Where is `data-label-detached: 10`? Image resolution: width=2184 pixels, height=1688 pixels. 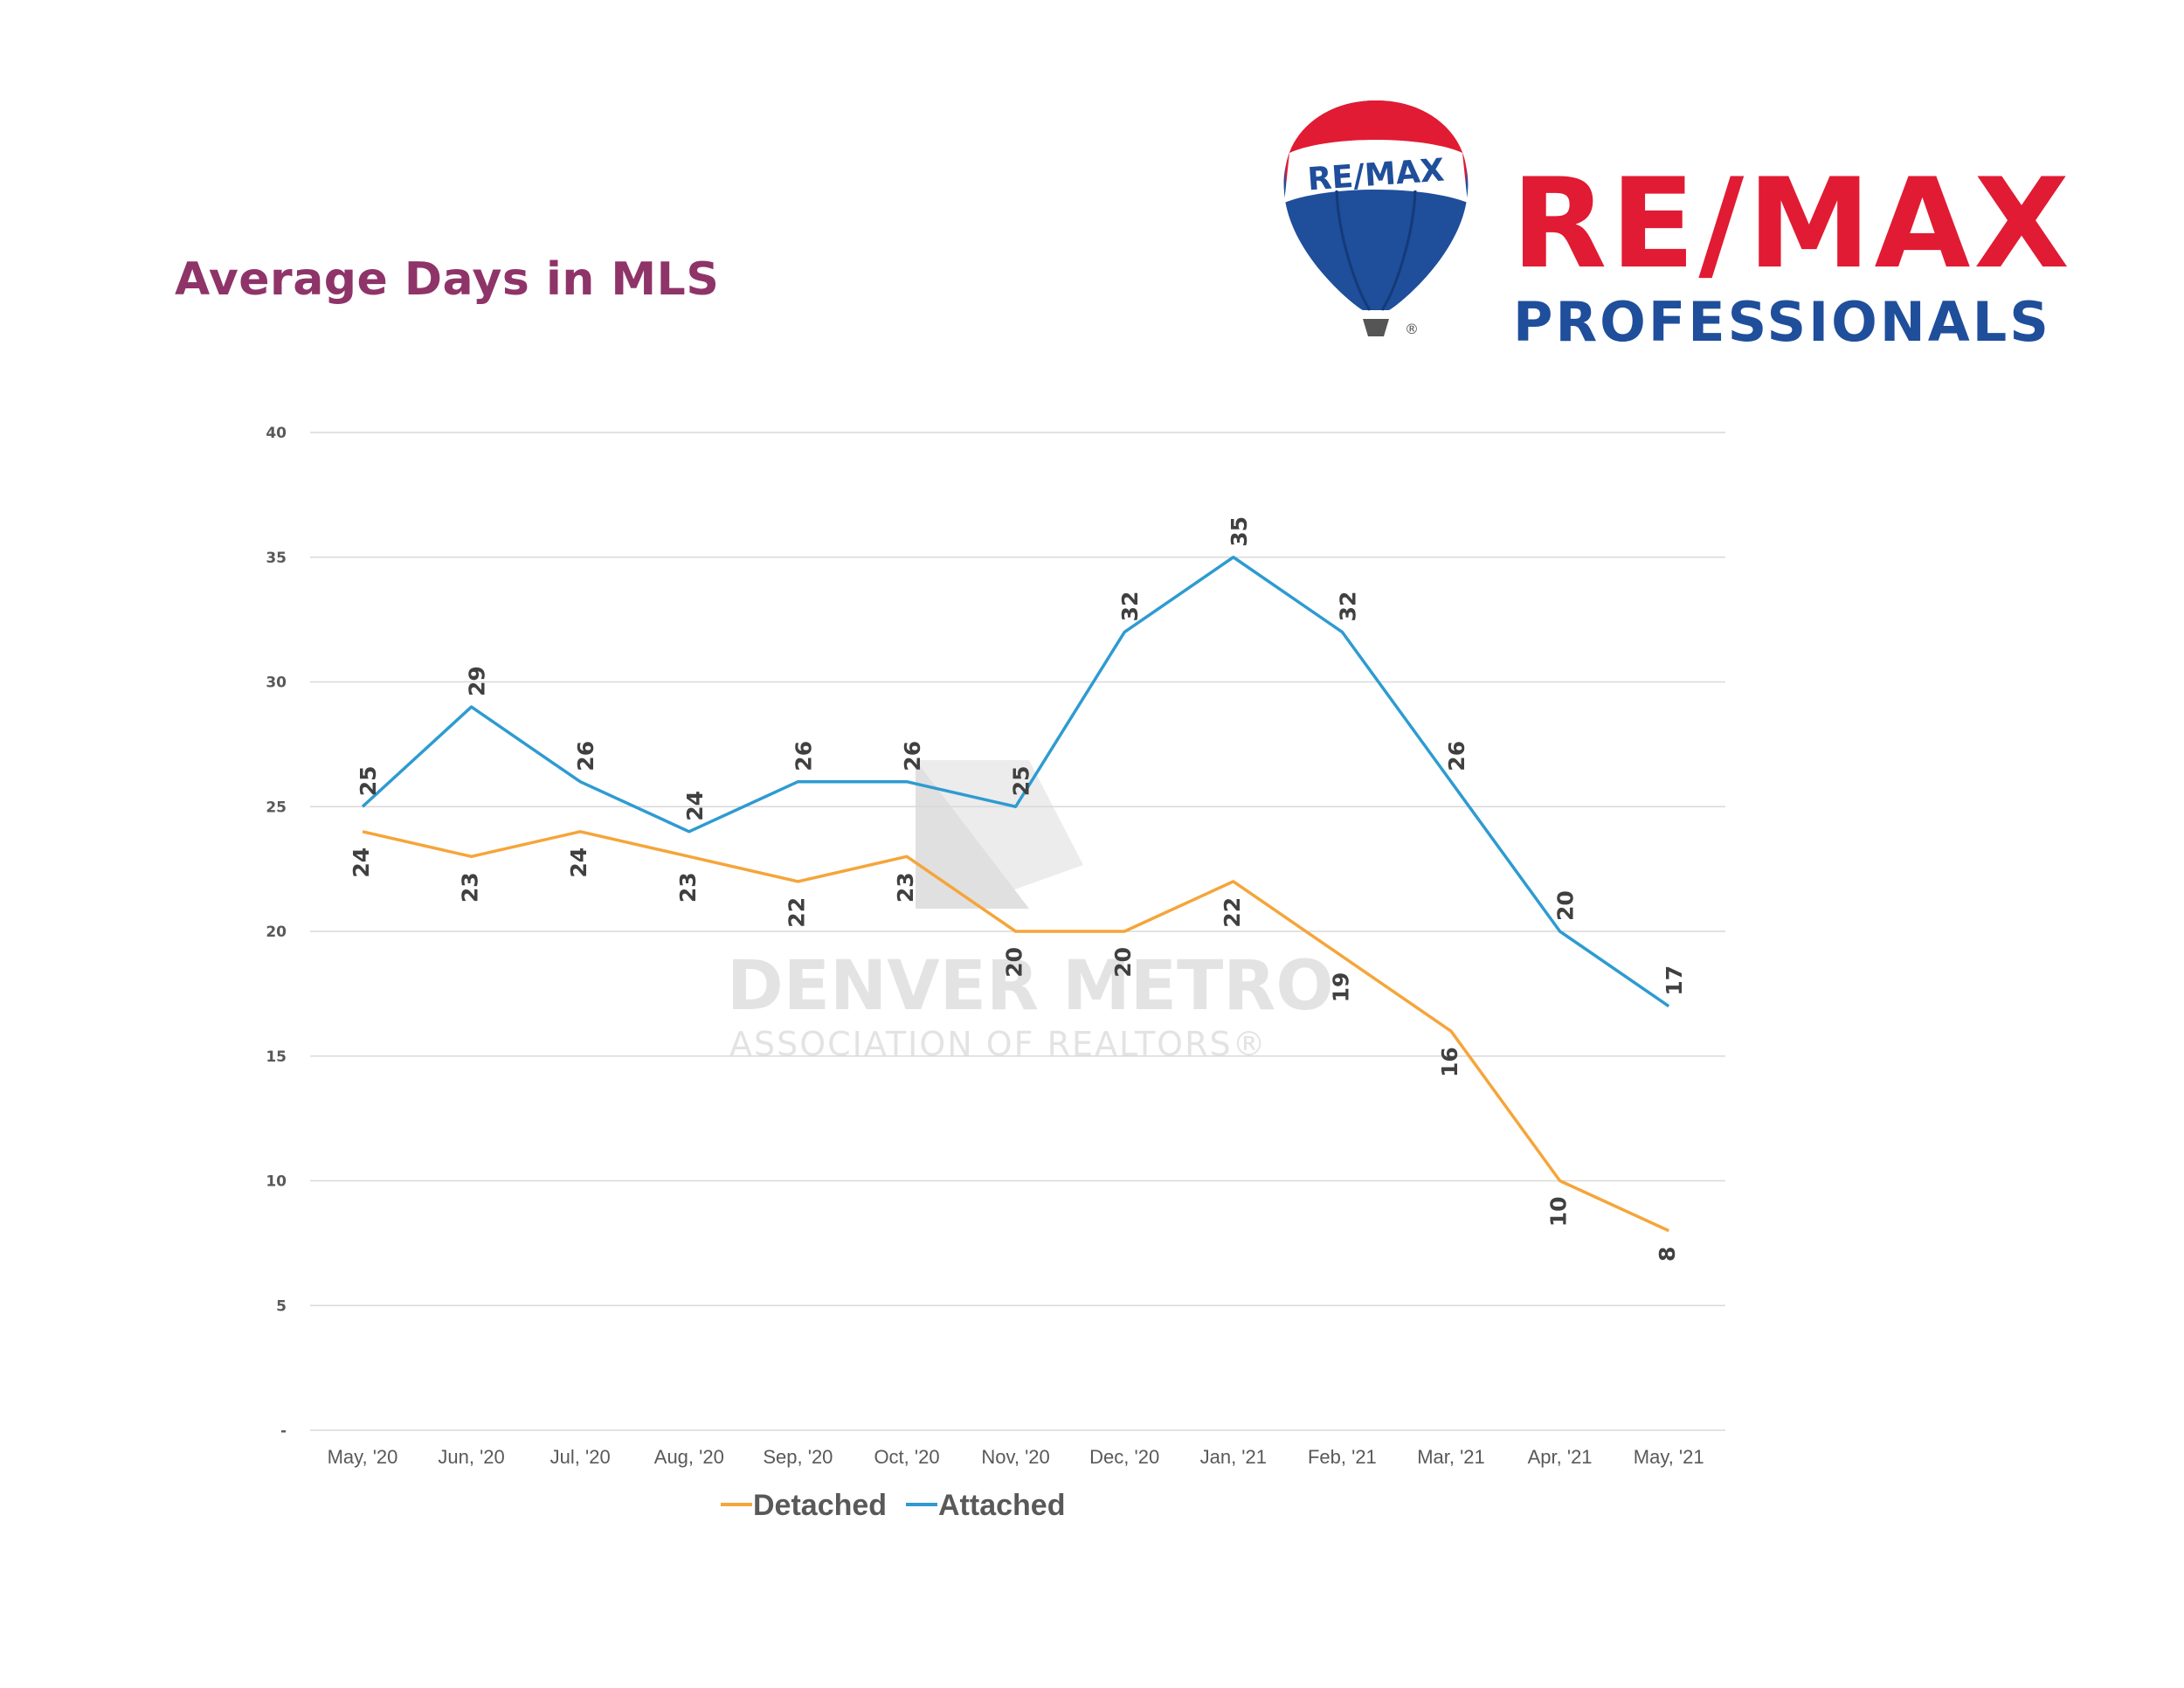 data-label-detached: 10 is located at coordinates (1559, 1212).